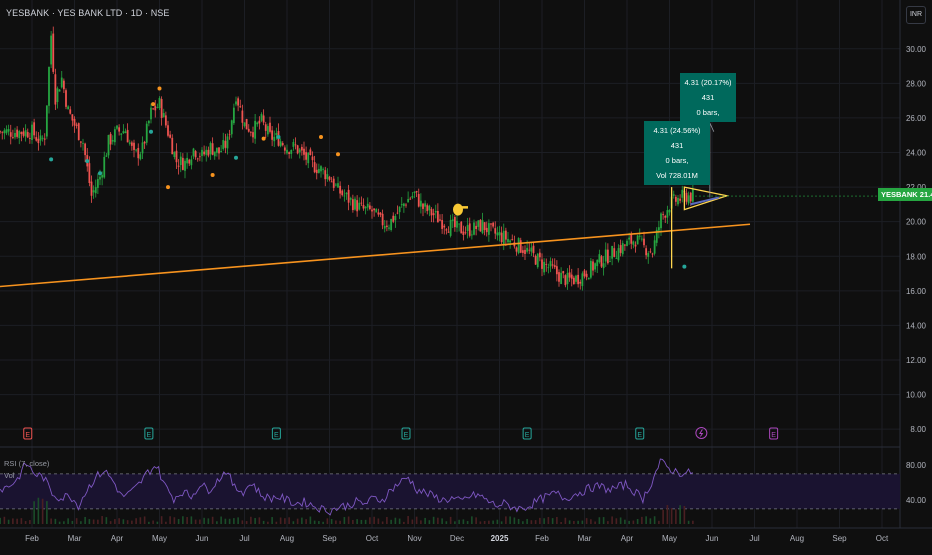 The height and width of the screenshot is (555, 932). I want to click on pennant-pattern, so click(706, 198).